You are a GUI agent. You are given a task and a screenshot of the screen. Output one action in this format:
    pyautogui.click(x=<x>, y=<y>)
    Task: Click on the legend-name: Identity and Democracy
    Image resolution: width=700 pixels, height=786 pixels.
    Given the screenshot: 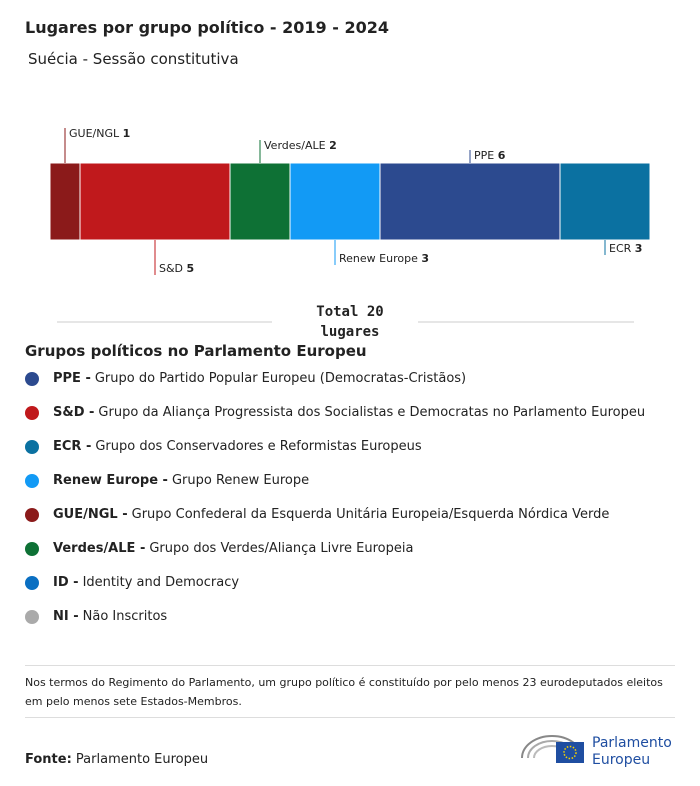 What is the action you would take?
    pyautogui.click(x=161, y=582)
    